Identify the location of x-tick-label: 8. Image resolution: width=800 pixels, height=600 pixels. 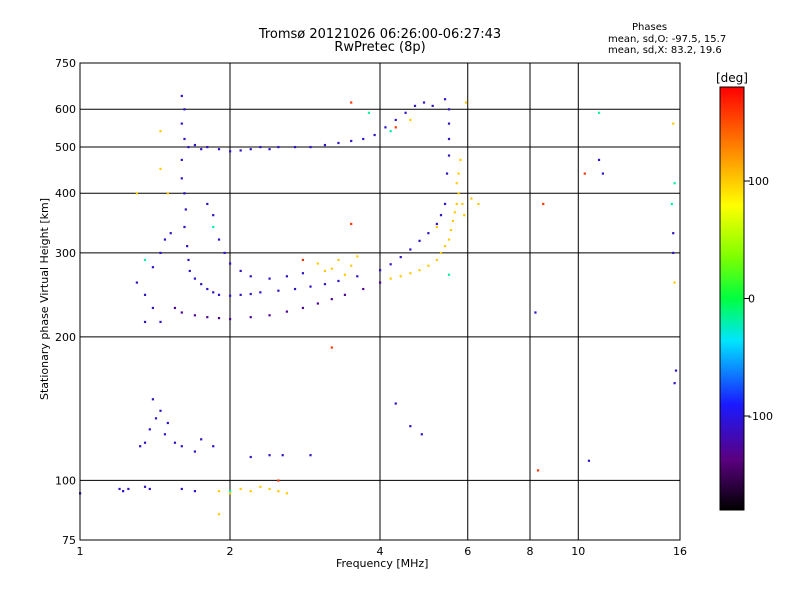
(530, 551).